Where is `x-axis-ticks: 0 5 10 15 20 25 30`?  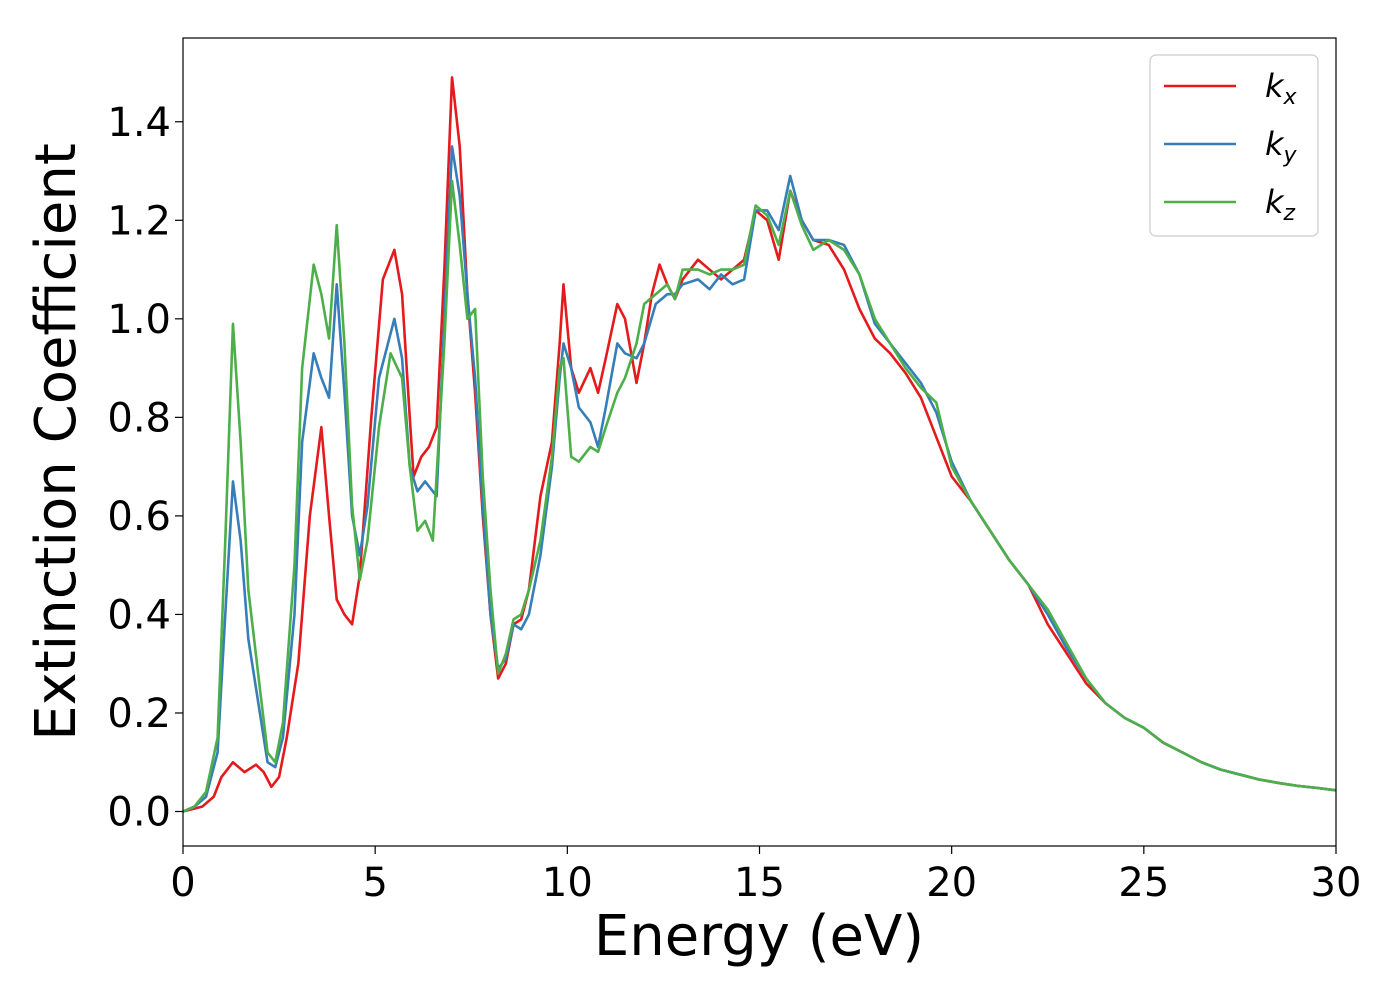
x-axis-ticks: 0 5 10 15 20 25 30 is located at coordinates (765, 876).